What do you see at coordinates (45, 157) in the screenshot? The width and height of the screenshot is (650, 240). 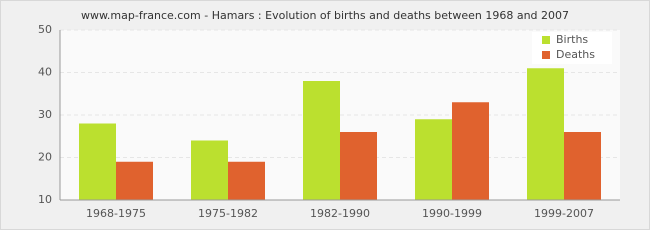 I see `y-tick-label: 20` at bounding box center [45, 157].